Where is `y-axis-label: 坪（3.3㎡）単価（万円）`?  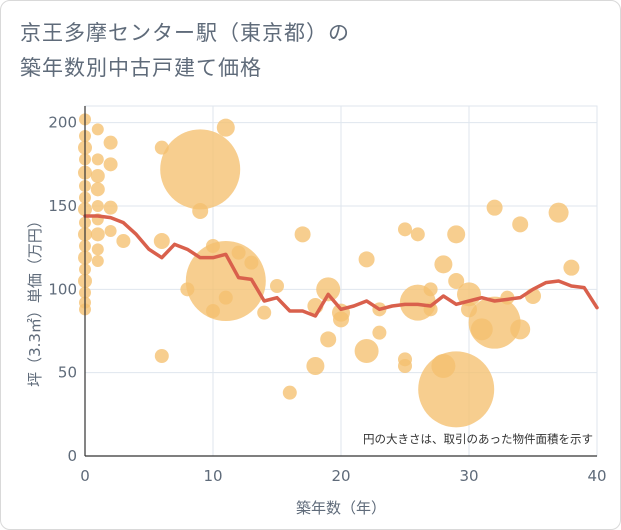 y-axis-label: 坪（3.3㎡）単価（万円） is located at coordinates (35, 300).